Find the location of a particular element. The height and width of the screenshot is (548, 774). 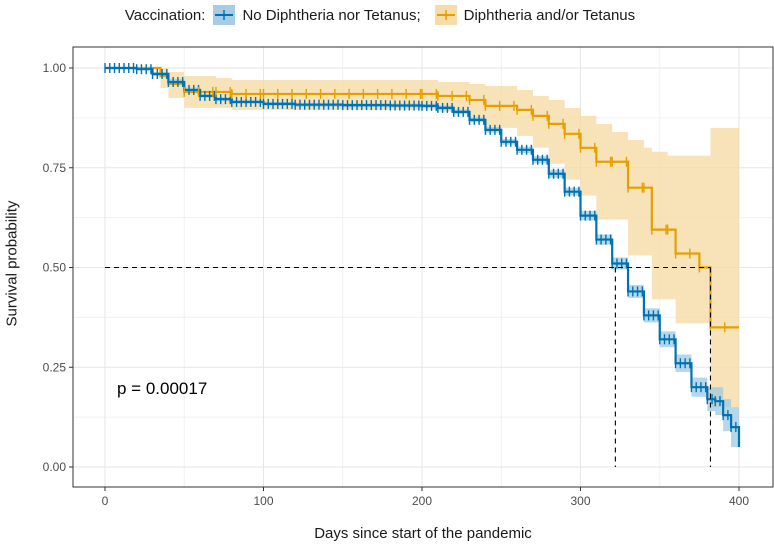

y-tick-label: 0.00 is located at coordinates (55, 467).